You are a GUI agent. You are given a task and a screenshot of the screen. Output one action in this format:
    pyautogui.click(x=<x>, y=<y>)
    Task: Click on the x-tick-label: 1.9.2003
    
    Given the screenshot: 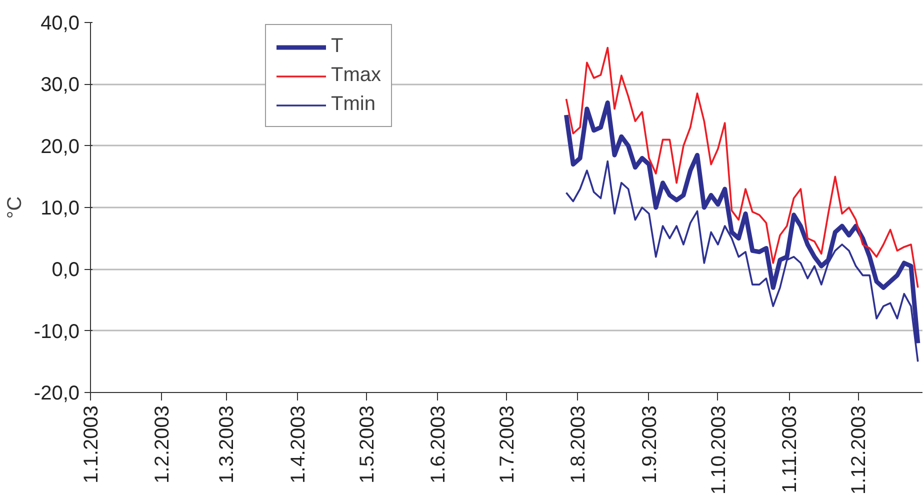 What is the action you would take?
    pyautogui.click(x=649, y=444)
    